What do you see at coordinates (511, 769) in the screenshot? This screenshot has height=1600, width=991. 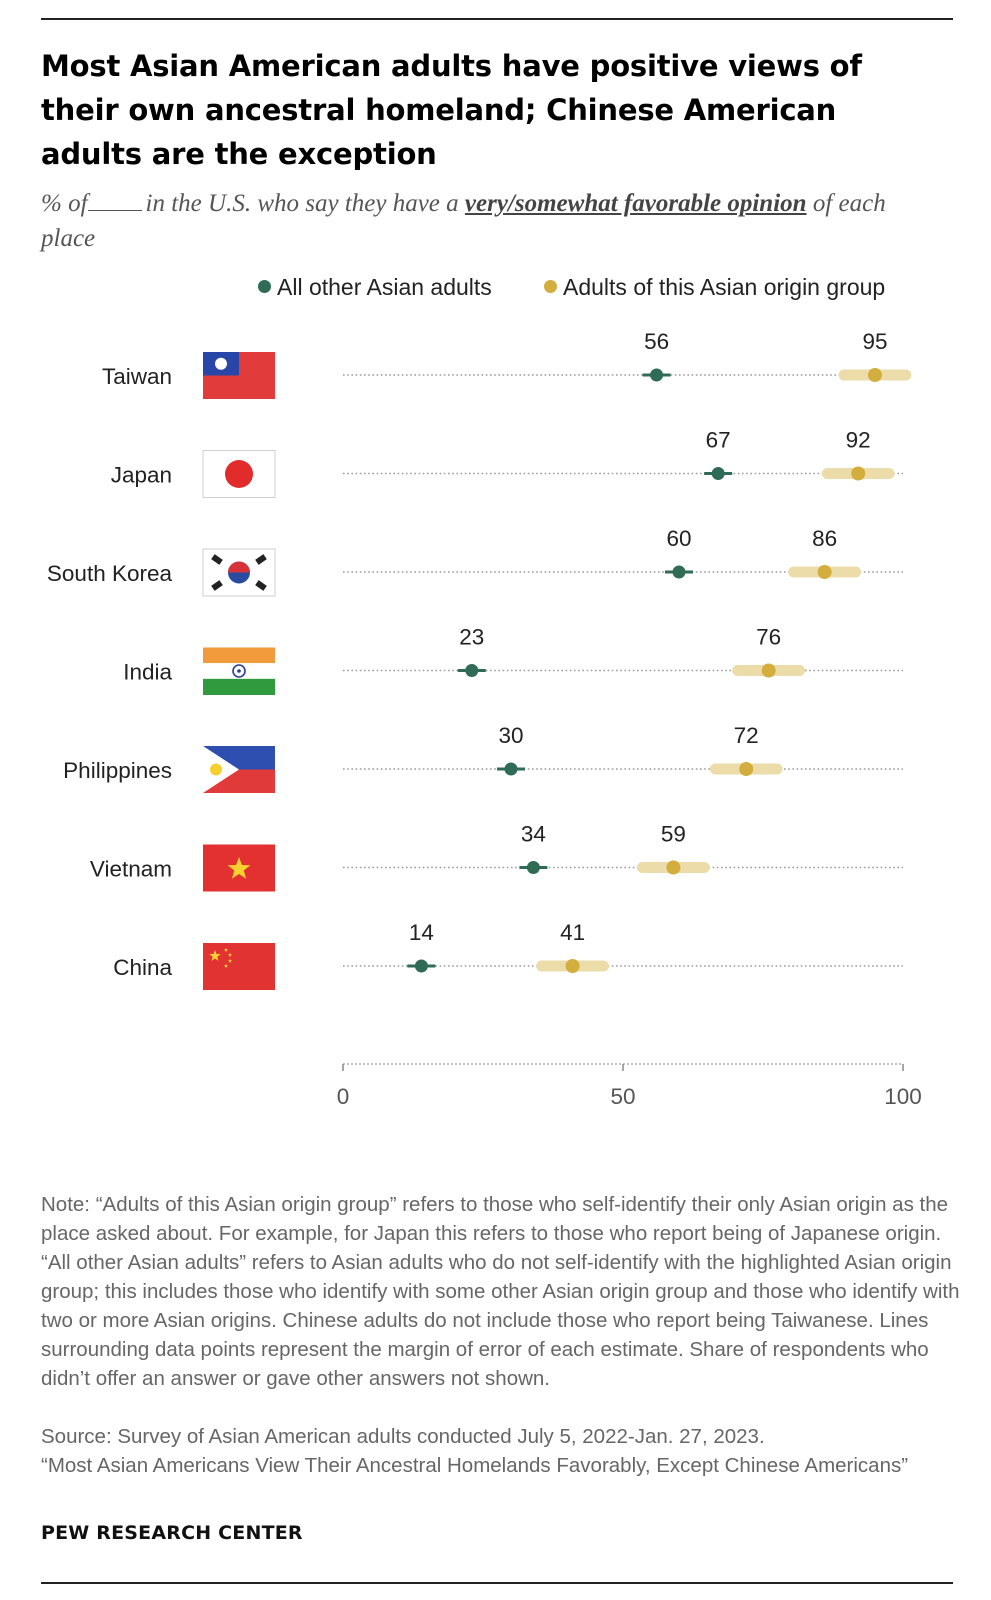 I see `dot-other-philippines` at bounding box center [511, 769].